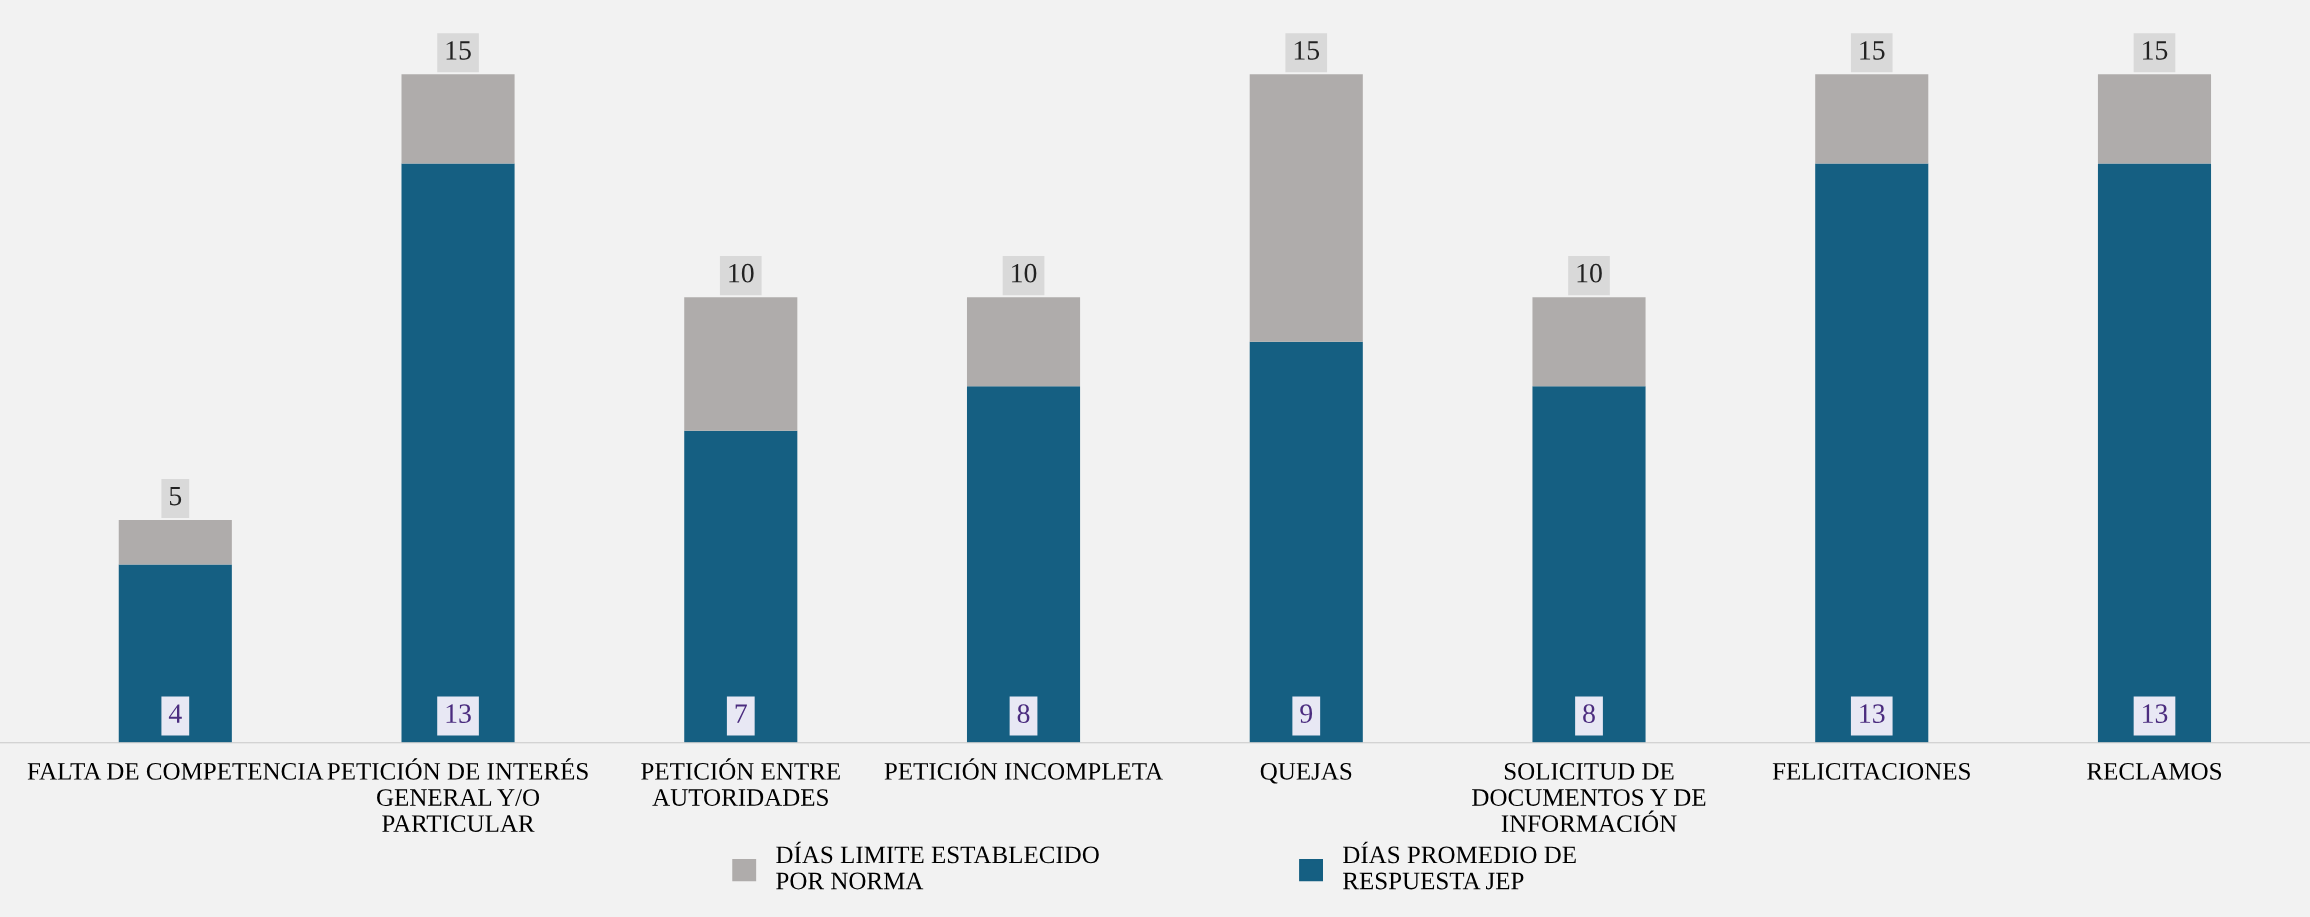  What do you see at coordinates (175, 713) in the screenshot?
I see `data-label: 4` at bounding box center [175, 713].